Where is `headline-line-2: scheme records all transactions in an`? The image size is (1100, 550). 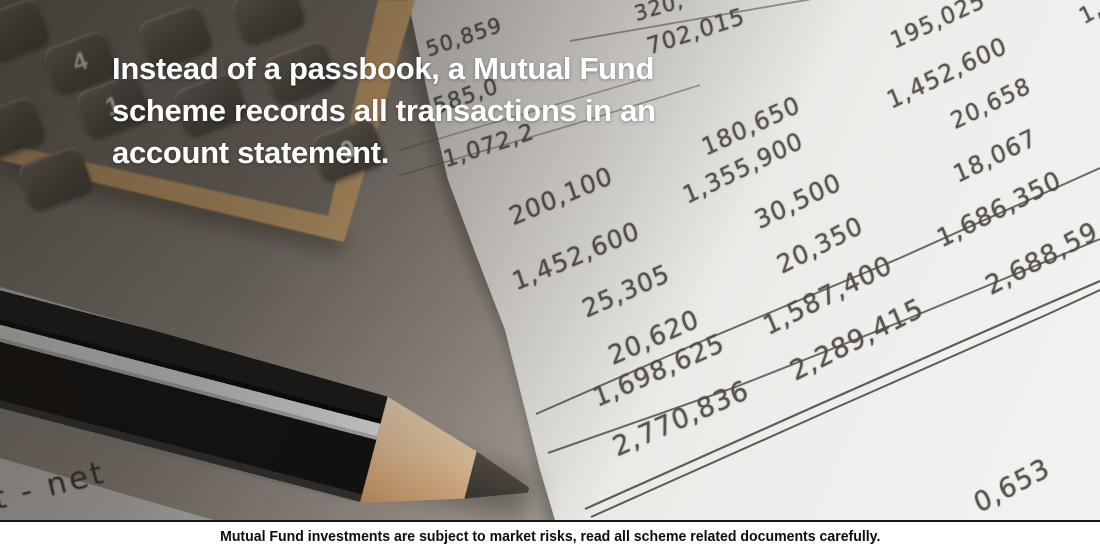 headline-line-2: scheme records all transactions in an is located at coordinates (384, 110).